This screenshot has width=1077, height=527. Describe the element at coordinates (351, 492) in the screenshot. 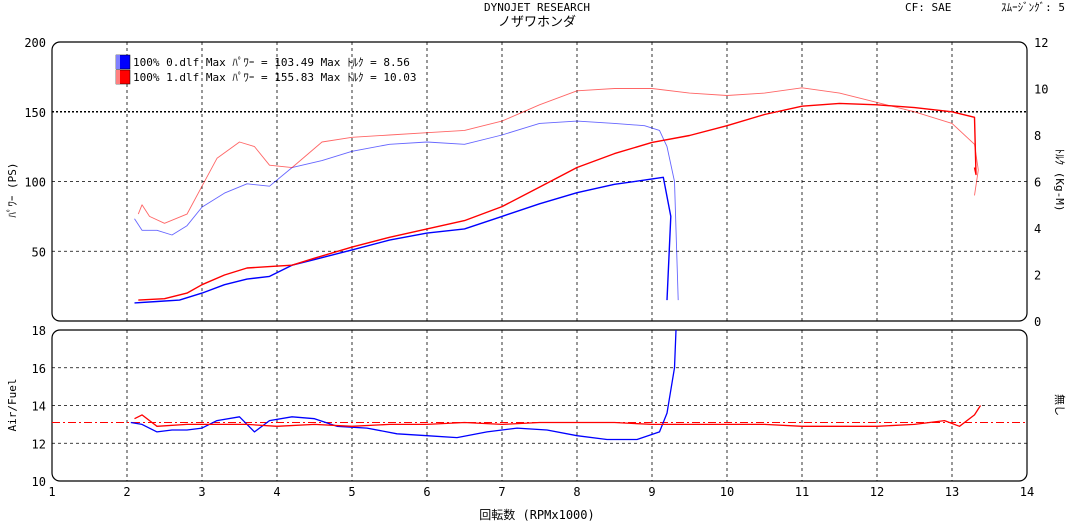

I see `x-tick-label: 5` at that location.